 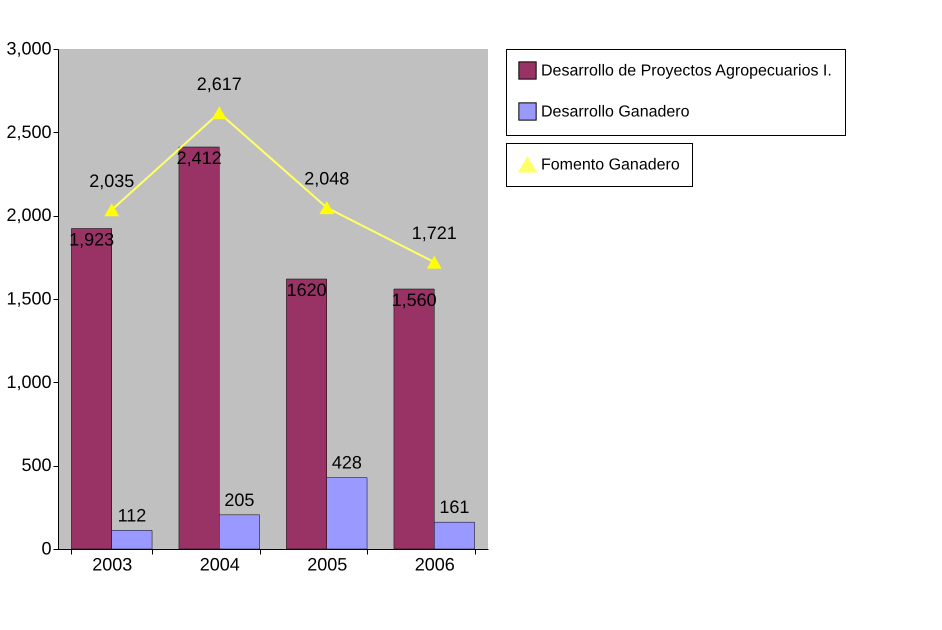 I want to click on x-tick-label: 2004, so click(x=220, y=564).